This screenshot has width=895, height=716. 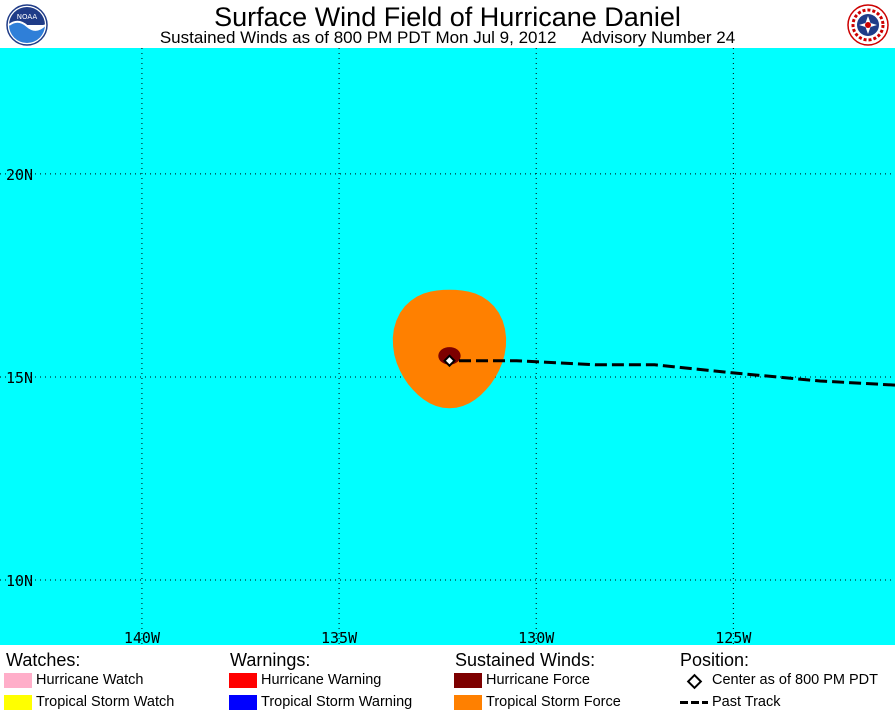 I want to click on legend-item-hurricane-watch: Hurricane Watch, so click(x=73, y=680).